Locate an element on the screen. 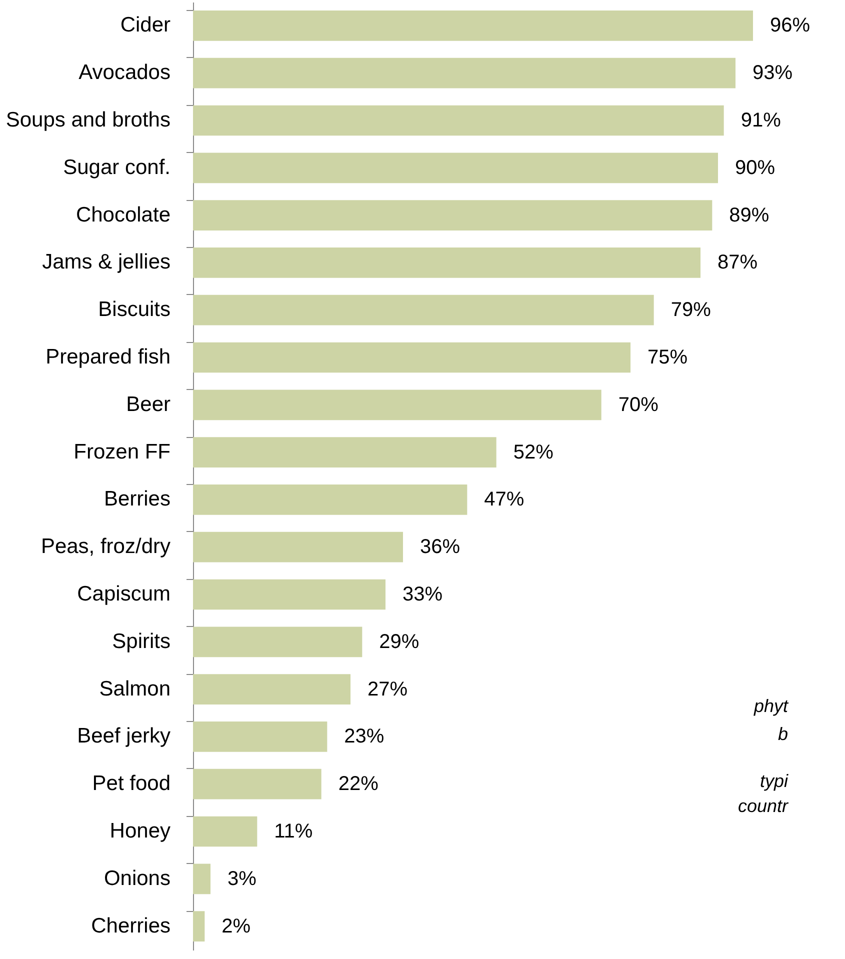 This screenshot has width=845, height=959. y-tick-label: Cherries is located at coordinates (130, 926).